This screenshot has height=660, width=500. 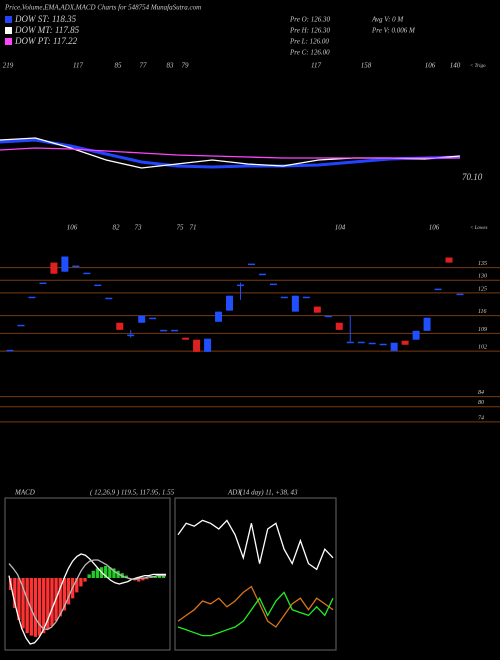 What do you see at coordinates (46, 41) in the screenshot?
I see `legend-label: DOW PT: 117.22` at bounding box center [46, 41].